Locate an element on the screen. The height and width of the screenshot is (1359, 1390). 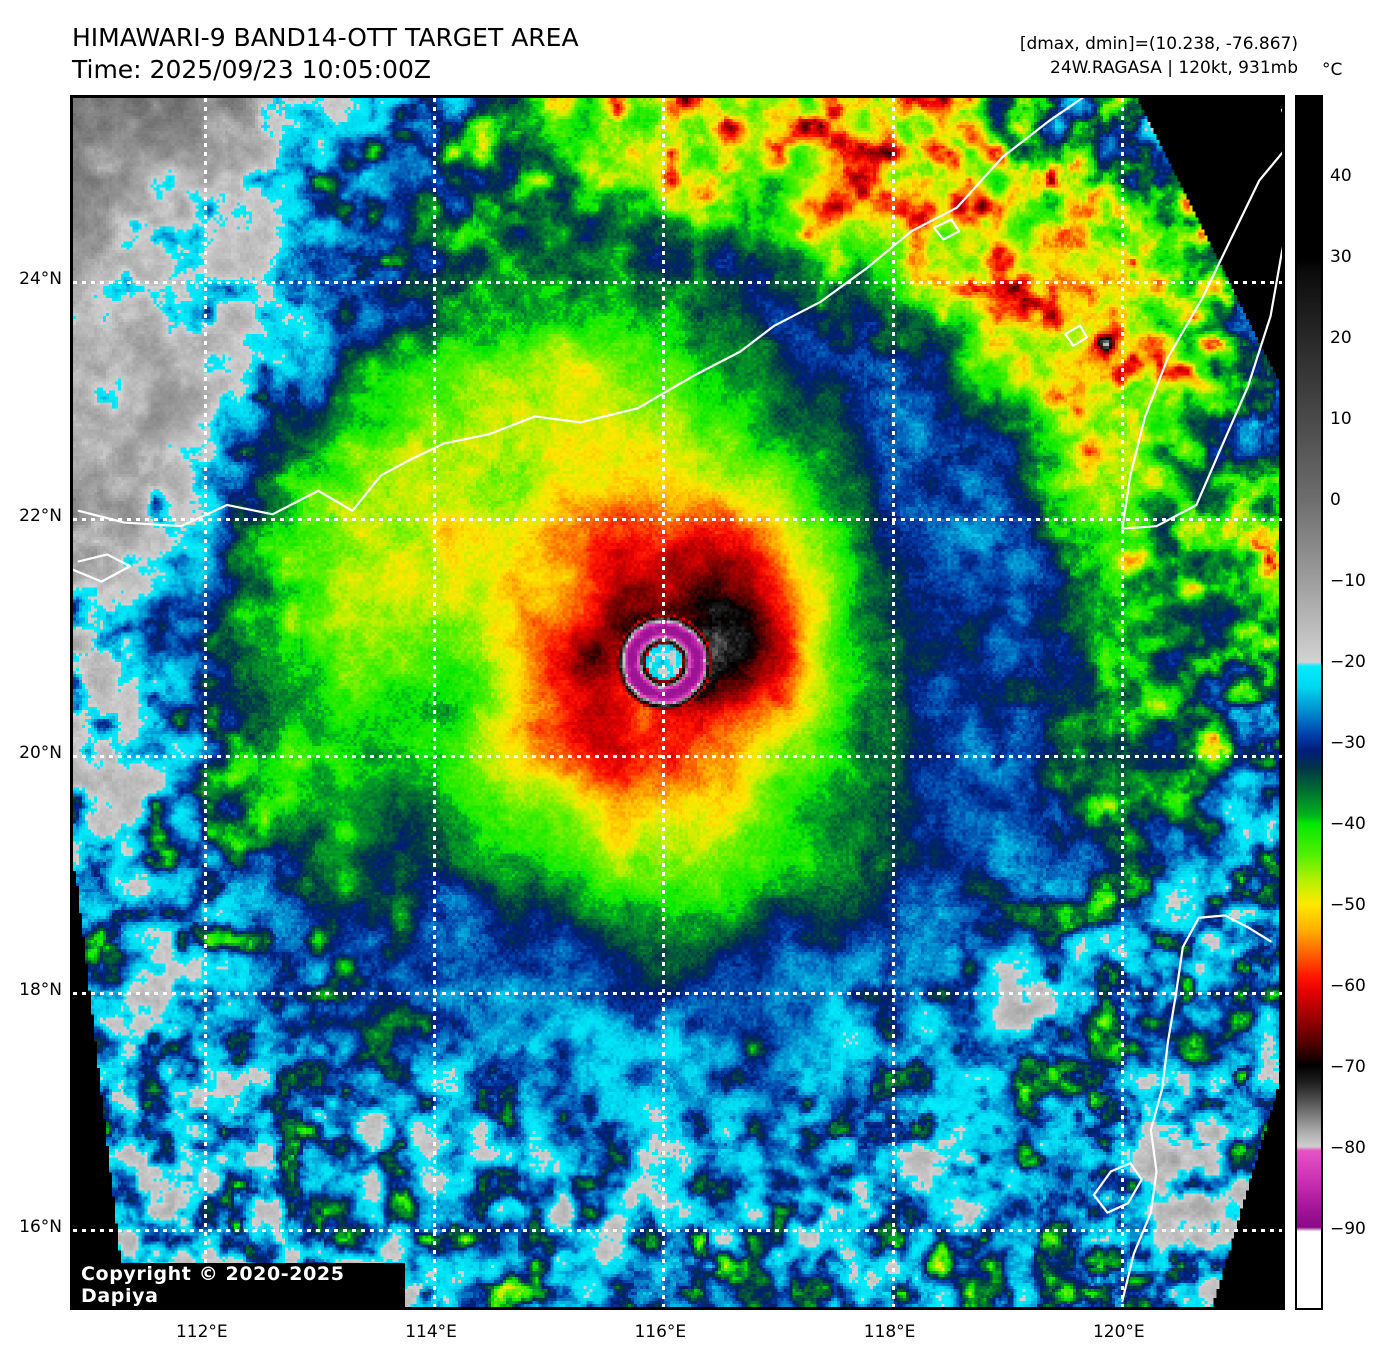
x-axis-tick-4: 120°E is located at coordinates (1118, 1332).